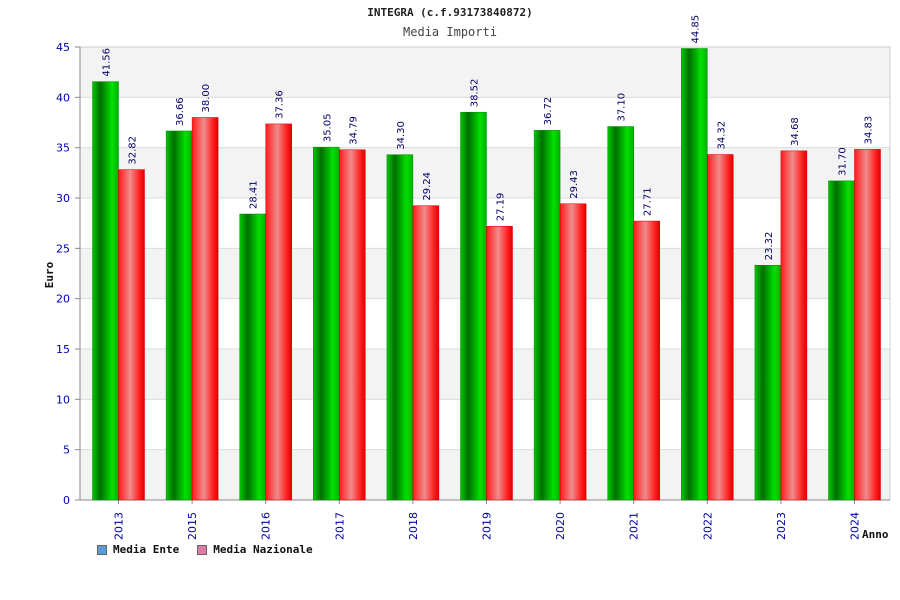  What do you see at coordinates (634, 526) in the screenshot?
I see `x-tick-label: 2021` at bounding box center [634, 526].